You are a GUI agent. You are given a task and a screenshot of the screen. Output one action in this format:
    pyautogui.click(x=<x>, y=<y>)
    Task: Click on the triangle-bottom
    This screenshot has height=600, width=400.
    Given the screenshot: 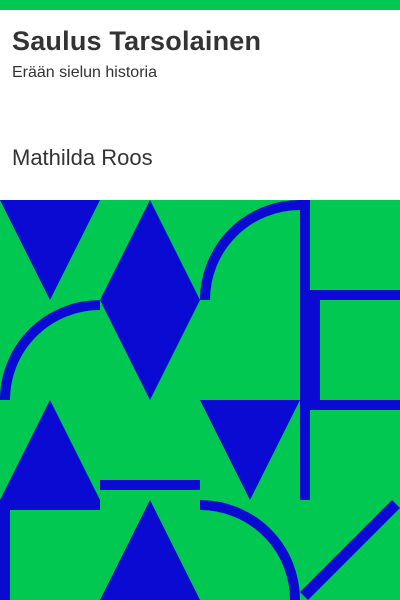 What is the action you would take?
    pyautogui.click(x=150, y=550)
    